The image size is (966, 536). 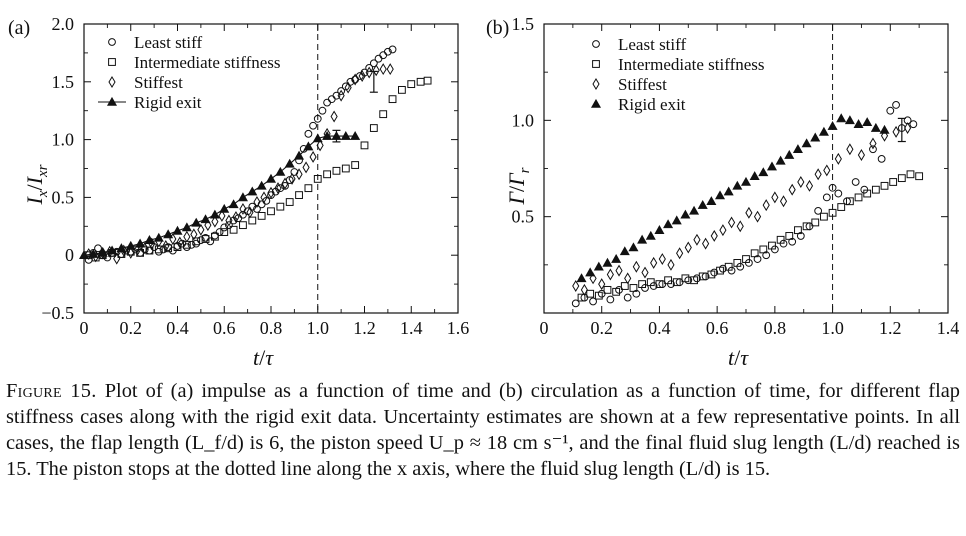 I want to click on legend-marker, so click(x=112, y=62).